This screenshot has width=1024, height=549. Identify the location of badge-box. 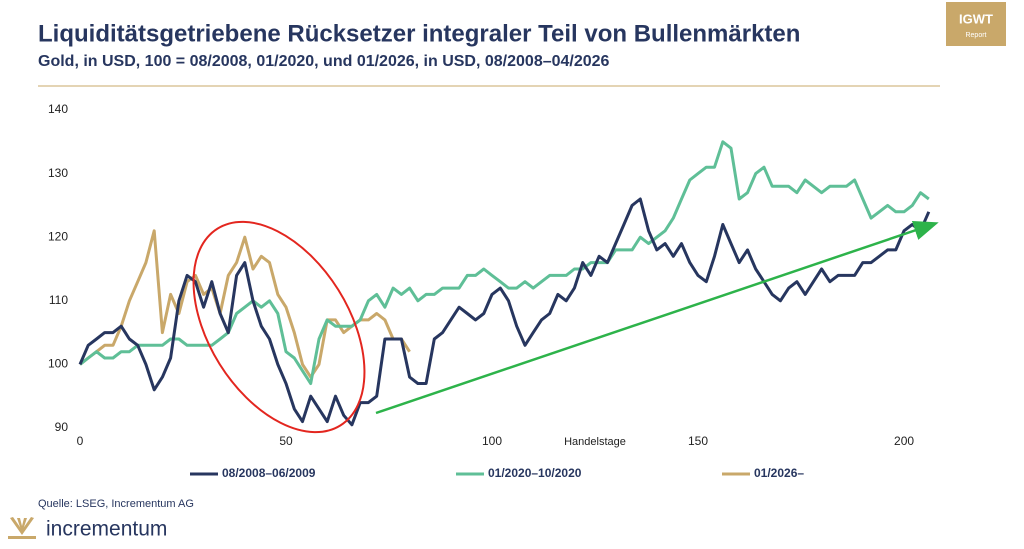
(976, 24).